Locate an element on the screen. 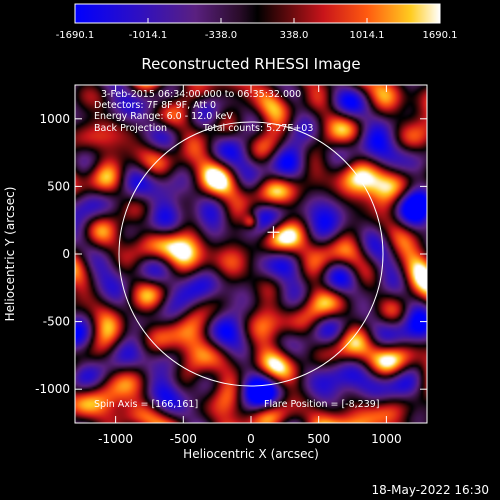 This screenshot has width=500, height=500. x-tick-label: 0 is located at coordinates (251, 439).